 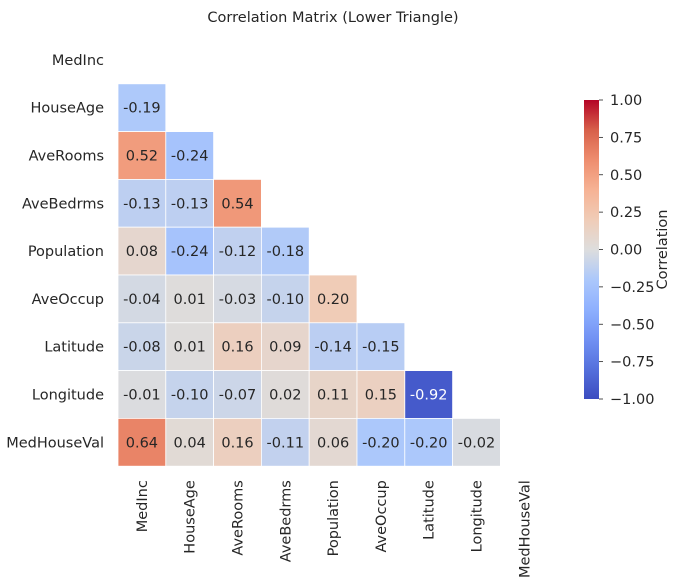 I want to click on heatmap-cell-label: 0.04, so click(x=190, y=443).